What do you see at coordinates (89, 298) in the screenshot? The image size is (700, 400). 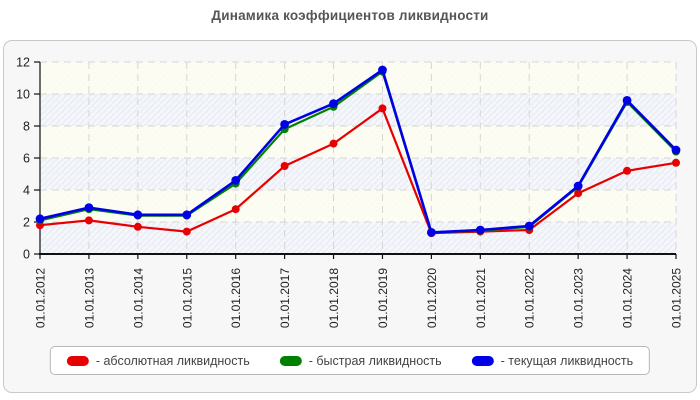 I see `svg-text: 01.01.2013` at bounding box center [89, 298].